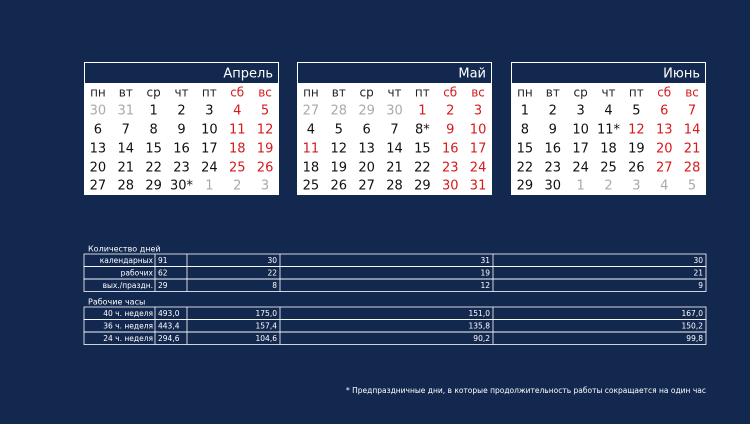 The width and height of the screenshot is (750, 424). I want to click on day: 8, so click(525, 130).